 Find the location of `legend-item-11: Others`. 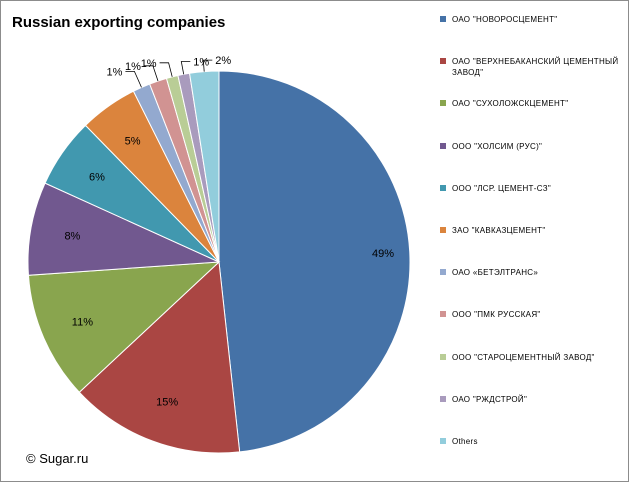

legend-item-11: Others is located at coordinates (533, 441).